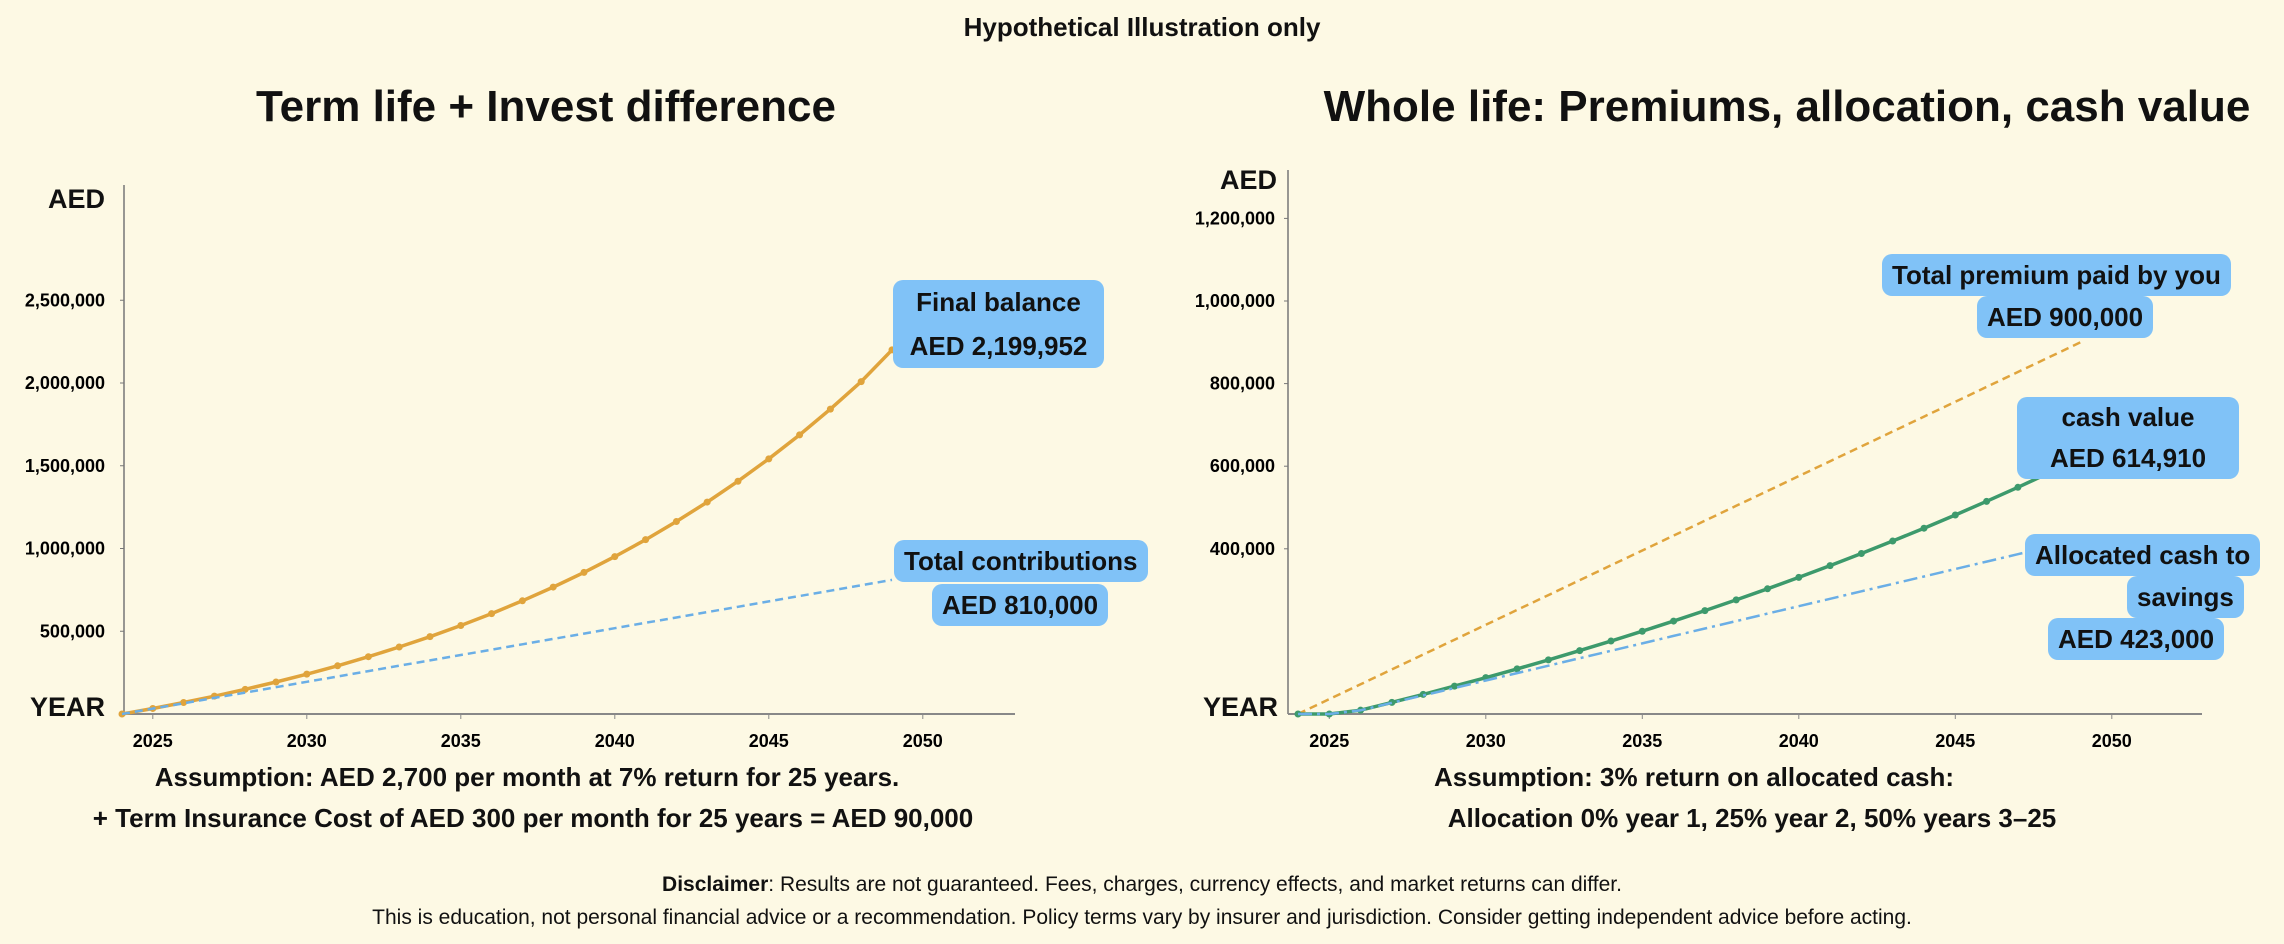  Describe the element at coordinates (77, 199) in the screenshot. I see `left-y-axis-label: AED` at that location.